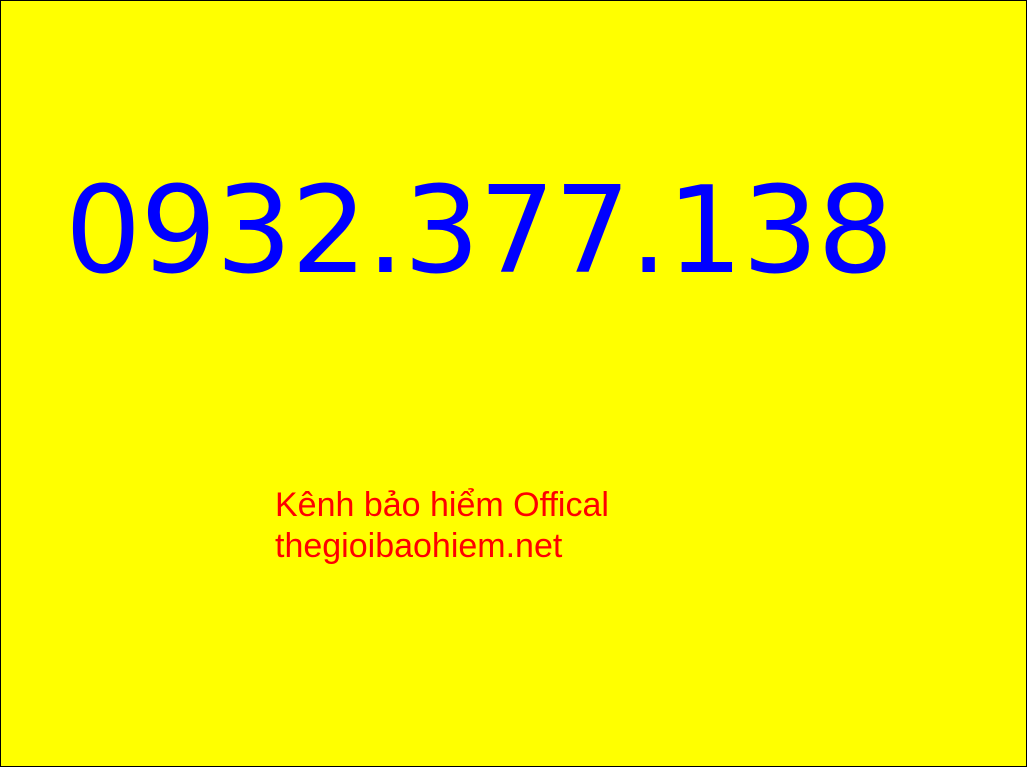  Describe the element at coordinates (419, 546) in the screenshot. I see `website-url: thegioibaohiem.net` at that location.